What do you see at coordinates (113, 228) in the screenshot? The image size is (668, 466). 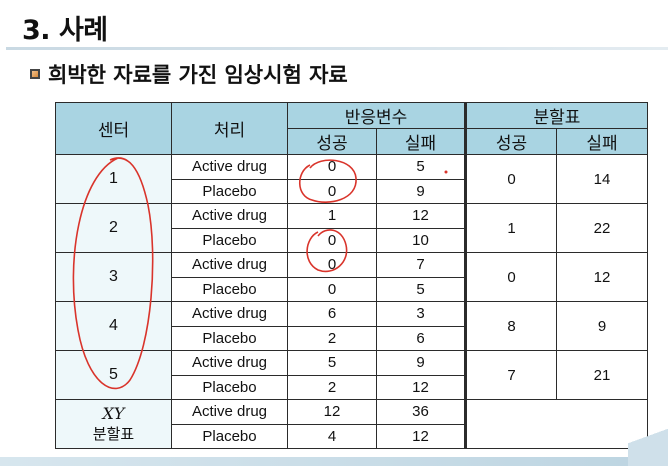 I see `center-id: 2` at bounding box center [113, 228].